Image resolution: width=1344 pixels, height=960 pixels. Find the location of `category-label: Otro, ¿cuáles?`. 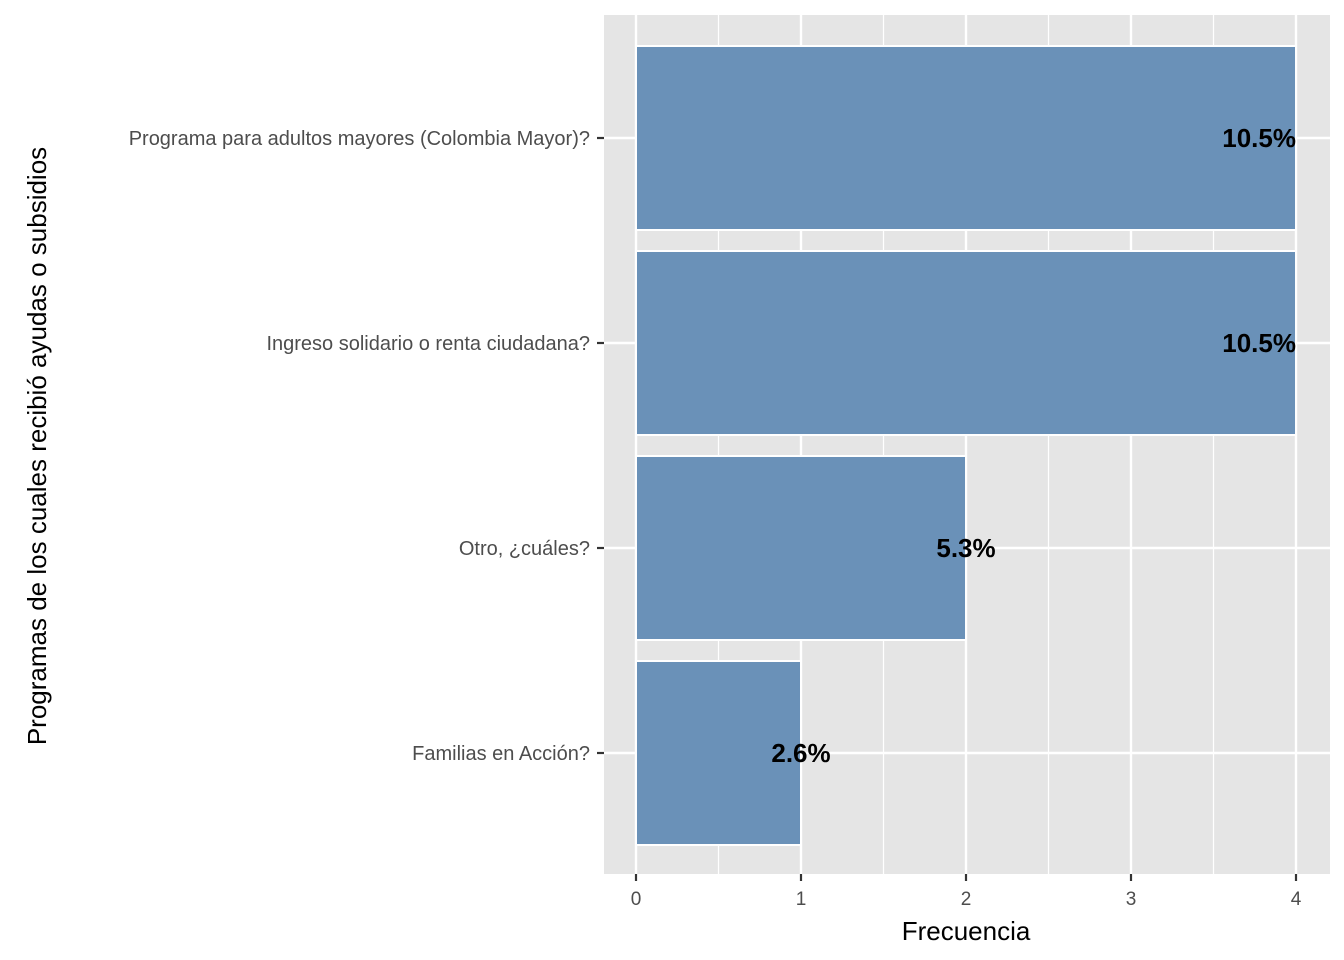

category-label: Otro, ¿cuáles? is located at coordinates (524, 549).